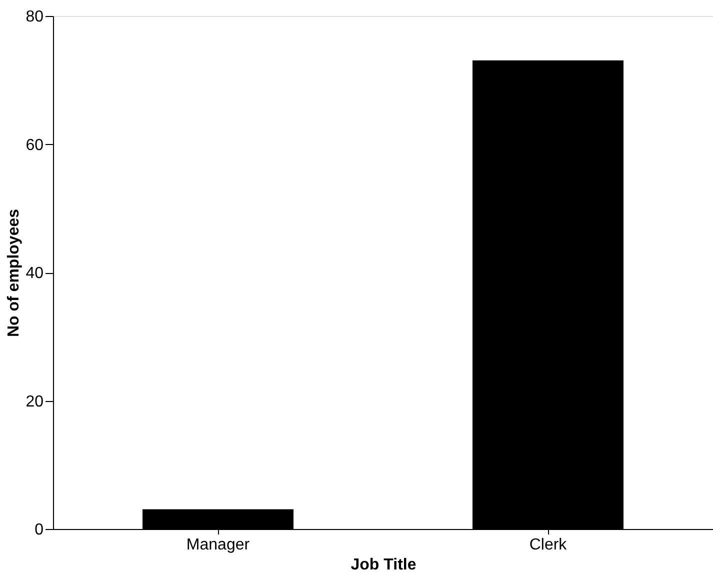 The image size is (713, 577). I want to click on x-tick-label: Manager, so click(218, 545).